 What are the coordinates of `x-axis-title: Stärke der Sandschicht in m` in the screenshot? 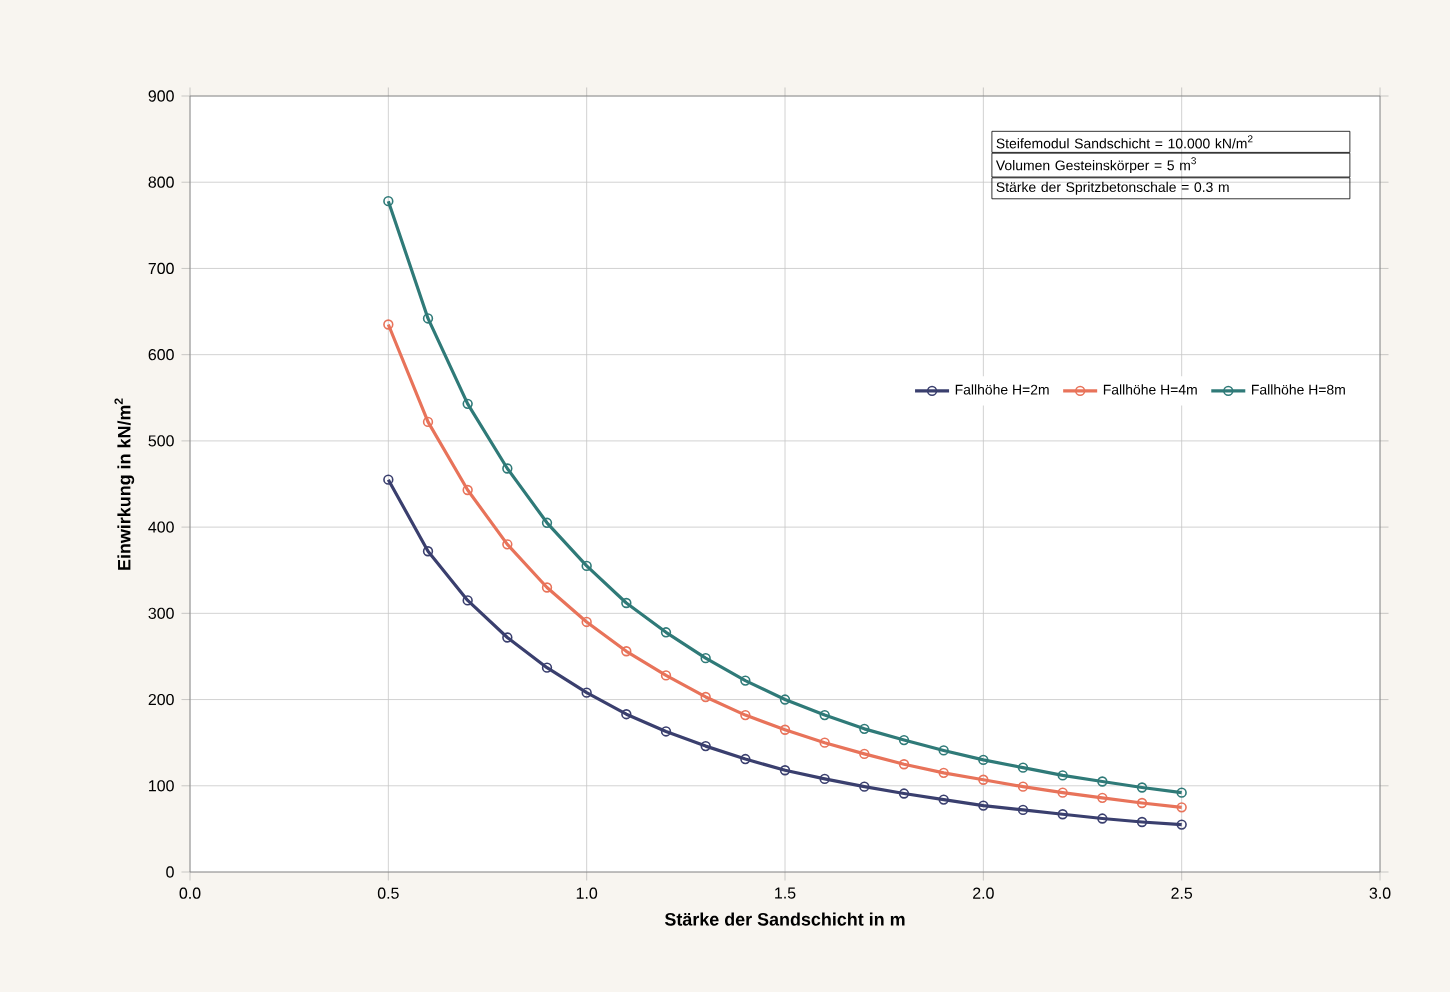 It's located at (784, 919).